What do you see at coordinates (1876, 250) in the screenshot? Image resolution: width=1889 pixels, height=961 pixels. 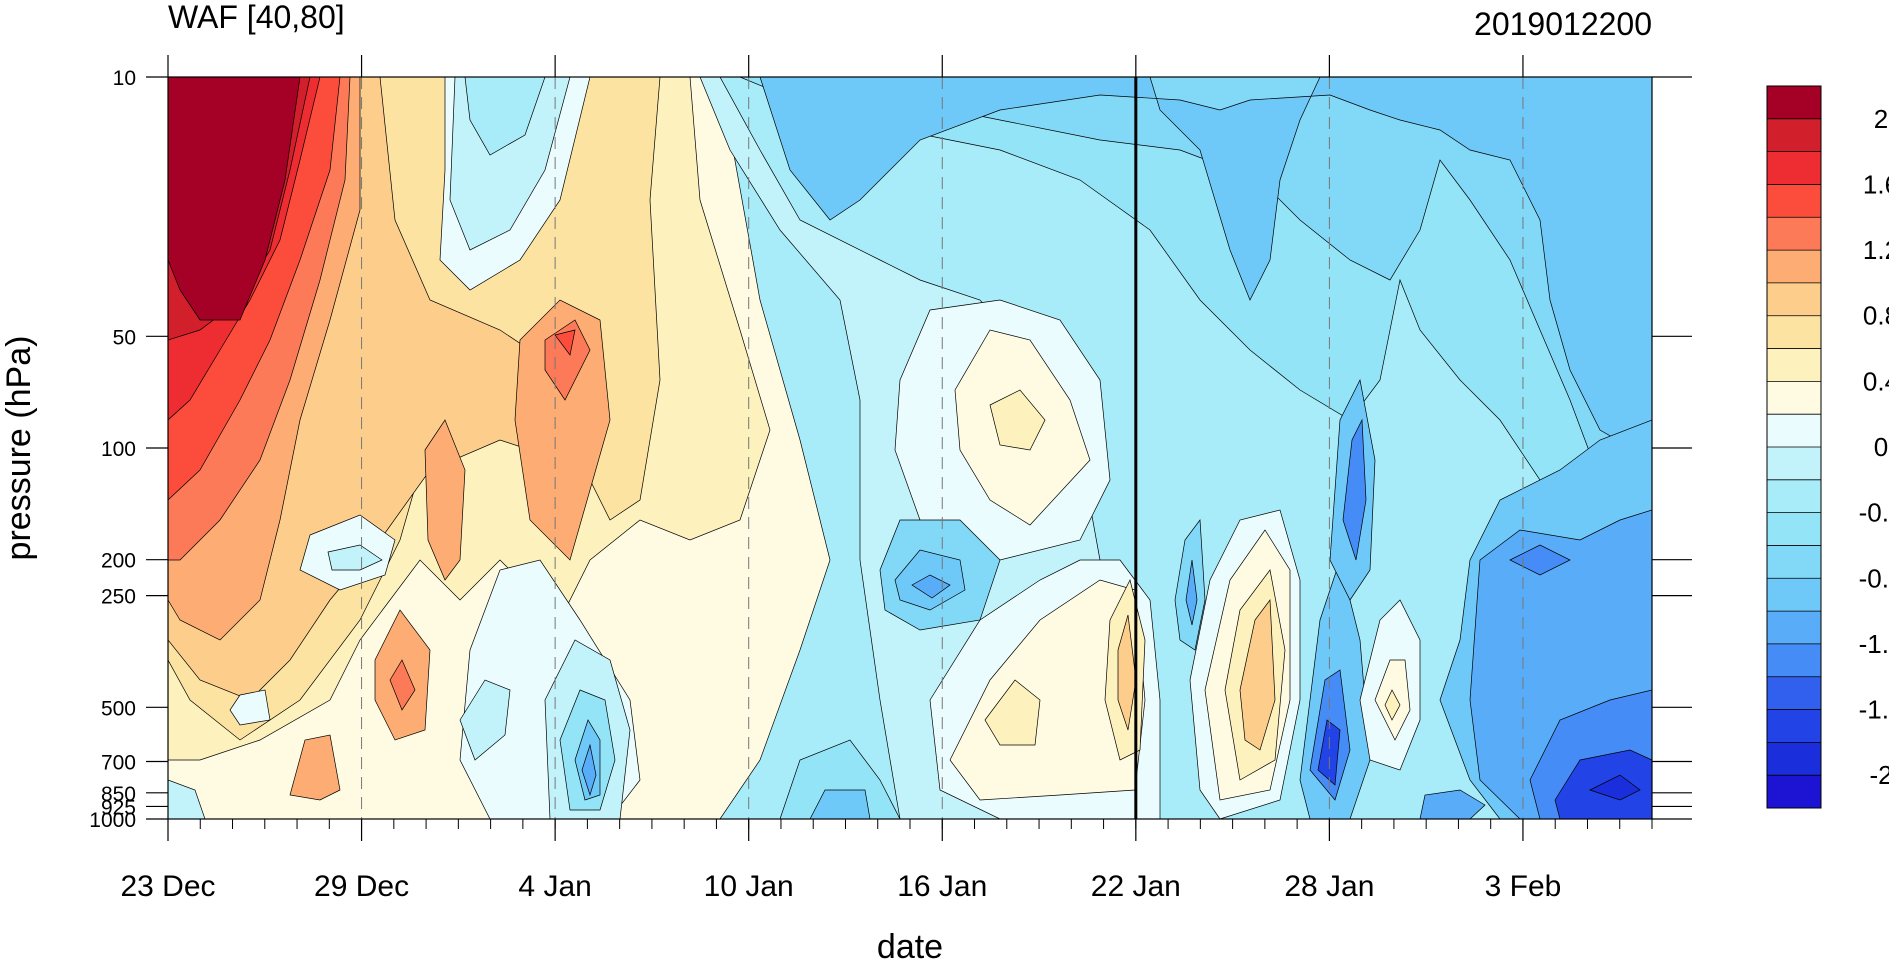 I see `colorbar-label: 1.2` at bounding box center [1876, 250].